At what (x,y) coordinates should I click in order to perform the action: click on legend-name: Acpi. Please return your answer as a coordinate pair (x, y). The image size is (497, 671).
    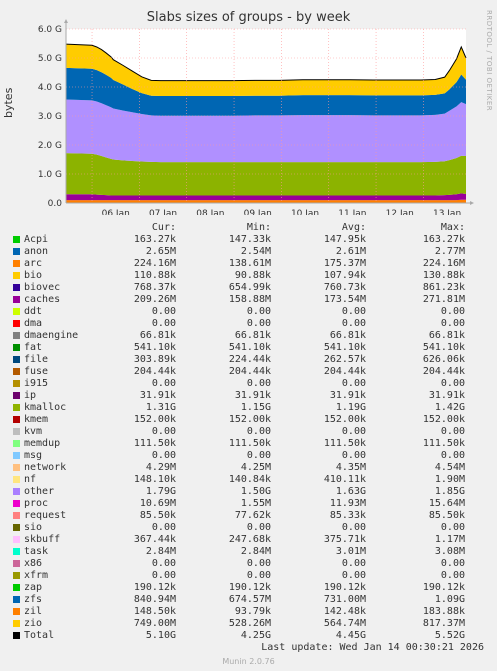
    Looking at the image, I should click on (36, 239).